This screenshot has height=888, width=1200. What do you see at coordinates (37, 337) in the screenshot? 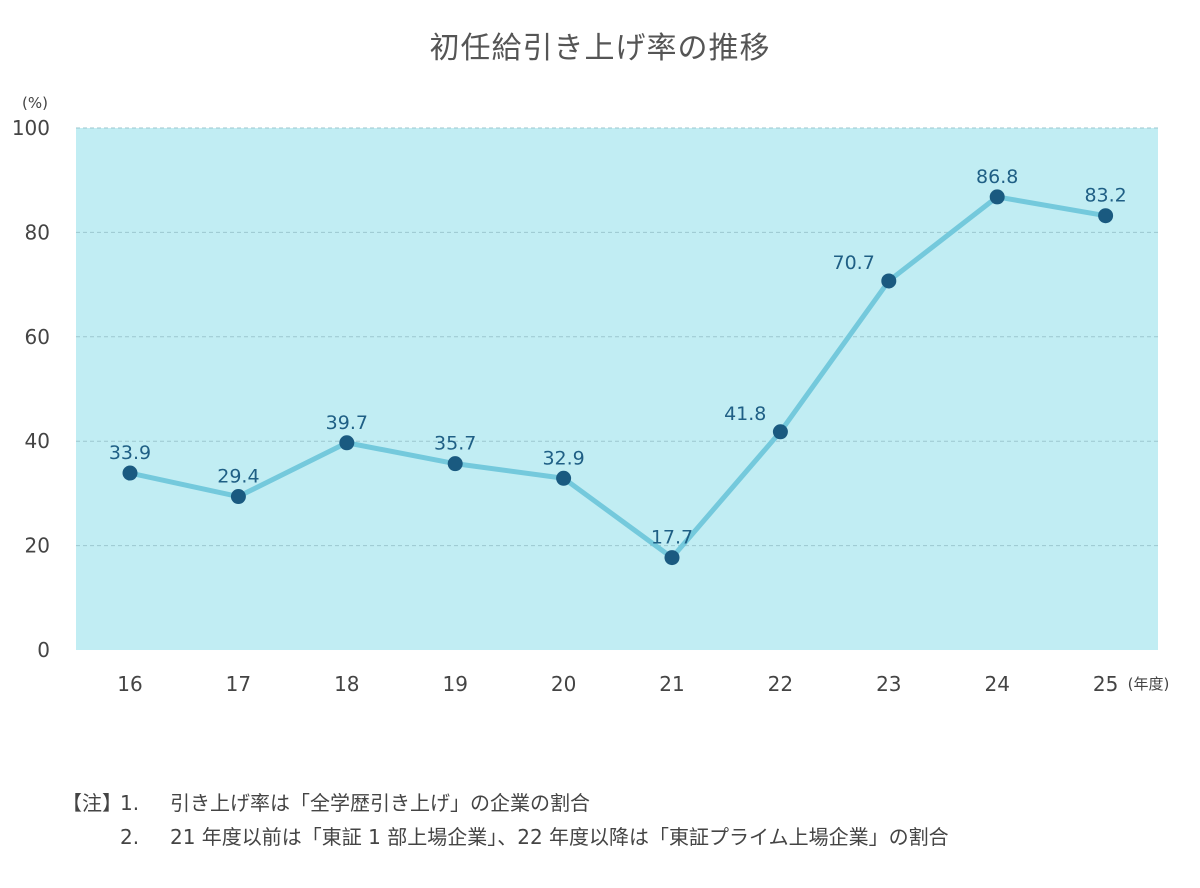
I see `y-tick-label: 60` at bounding box center [37, 337].